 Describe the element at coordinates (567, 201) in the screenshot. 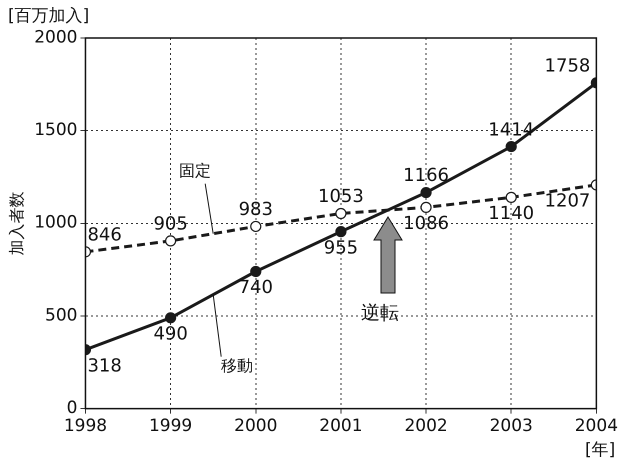

I see `data-label: 1207` at that location.